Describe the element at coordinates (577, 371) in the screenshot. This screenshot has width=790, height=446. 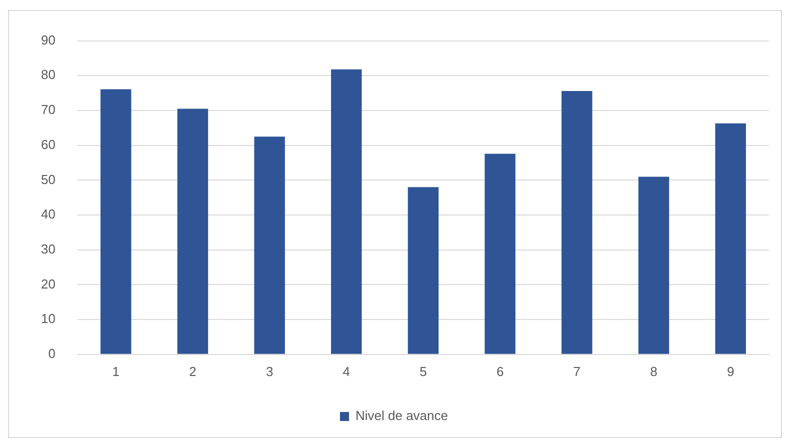
I see `x-tick-label: 7` at that location.